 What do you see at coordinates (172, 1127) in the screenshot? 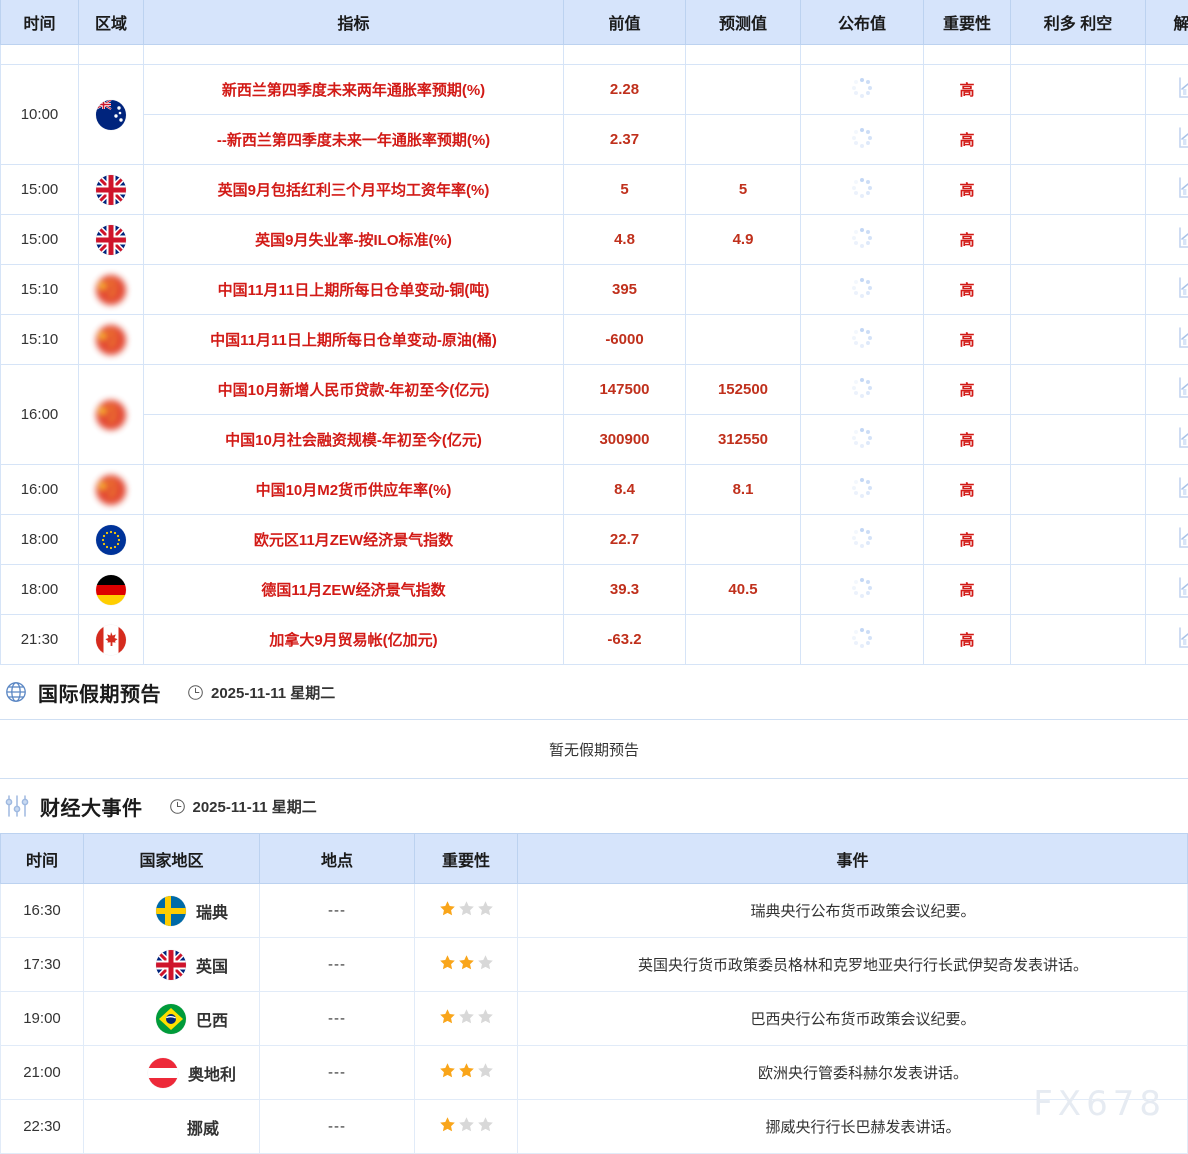
I see `cell-country: 挪威` at bounding box center [172, 1127].